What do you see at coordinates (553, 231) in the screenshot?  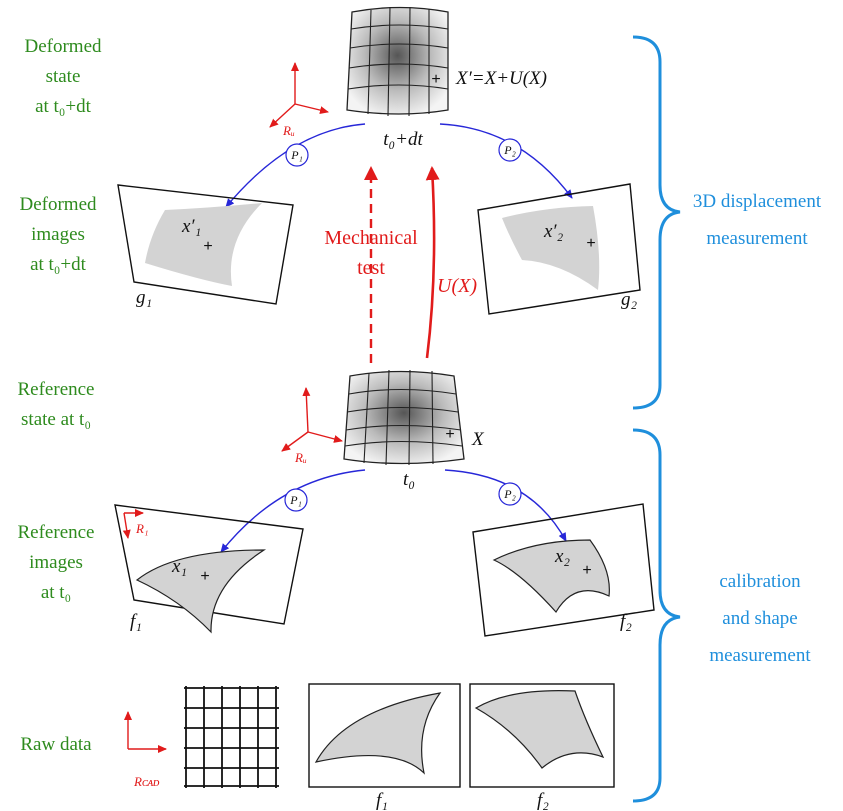 I see `x2-prime-label: x′₂` at bounding box center [553, 231].